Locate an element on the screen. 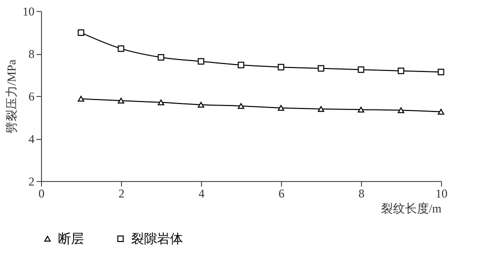 The width and height of the screenshot is (497, 270). y-tick-label: 6 is located at coordinates (31, 97).